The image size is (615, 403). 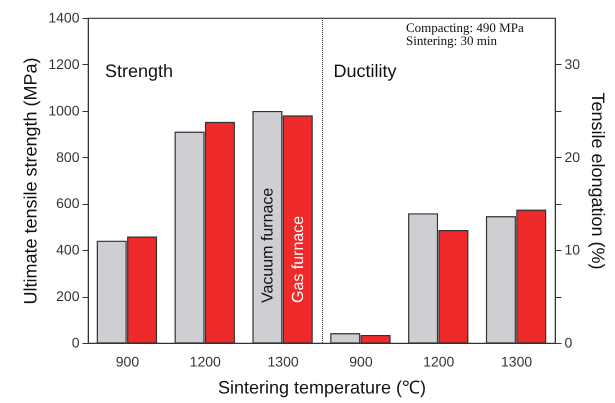 I want to click on series-label: Vacuum furnace, so click(x=267, y=245).